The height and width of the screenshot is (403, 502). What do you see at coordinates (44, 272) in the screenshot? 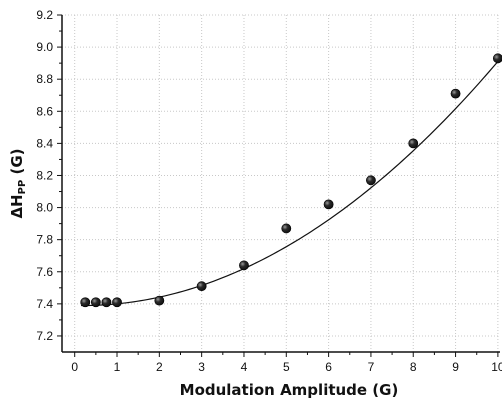
I see `y-tick-label: 7.6` at bounding box center [44, 272].